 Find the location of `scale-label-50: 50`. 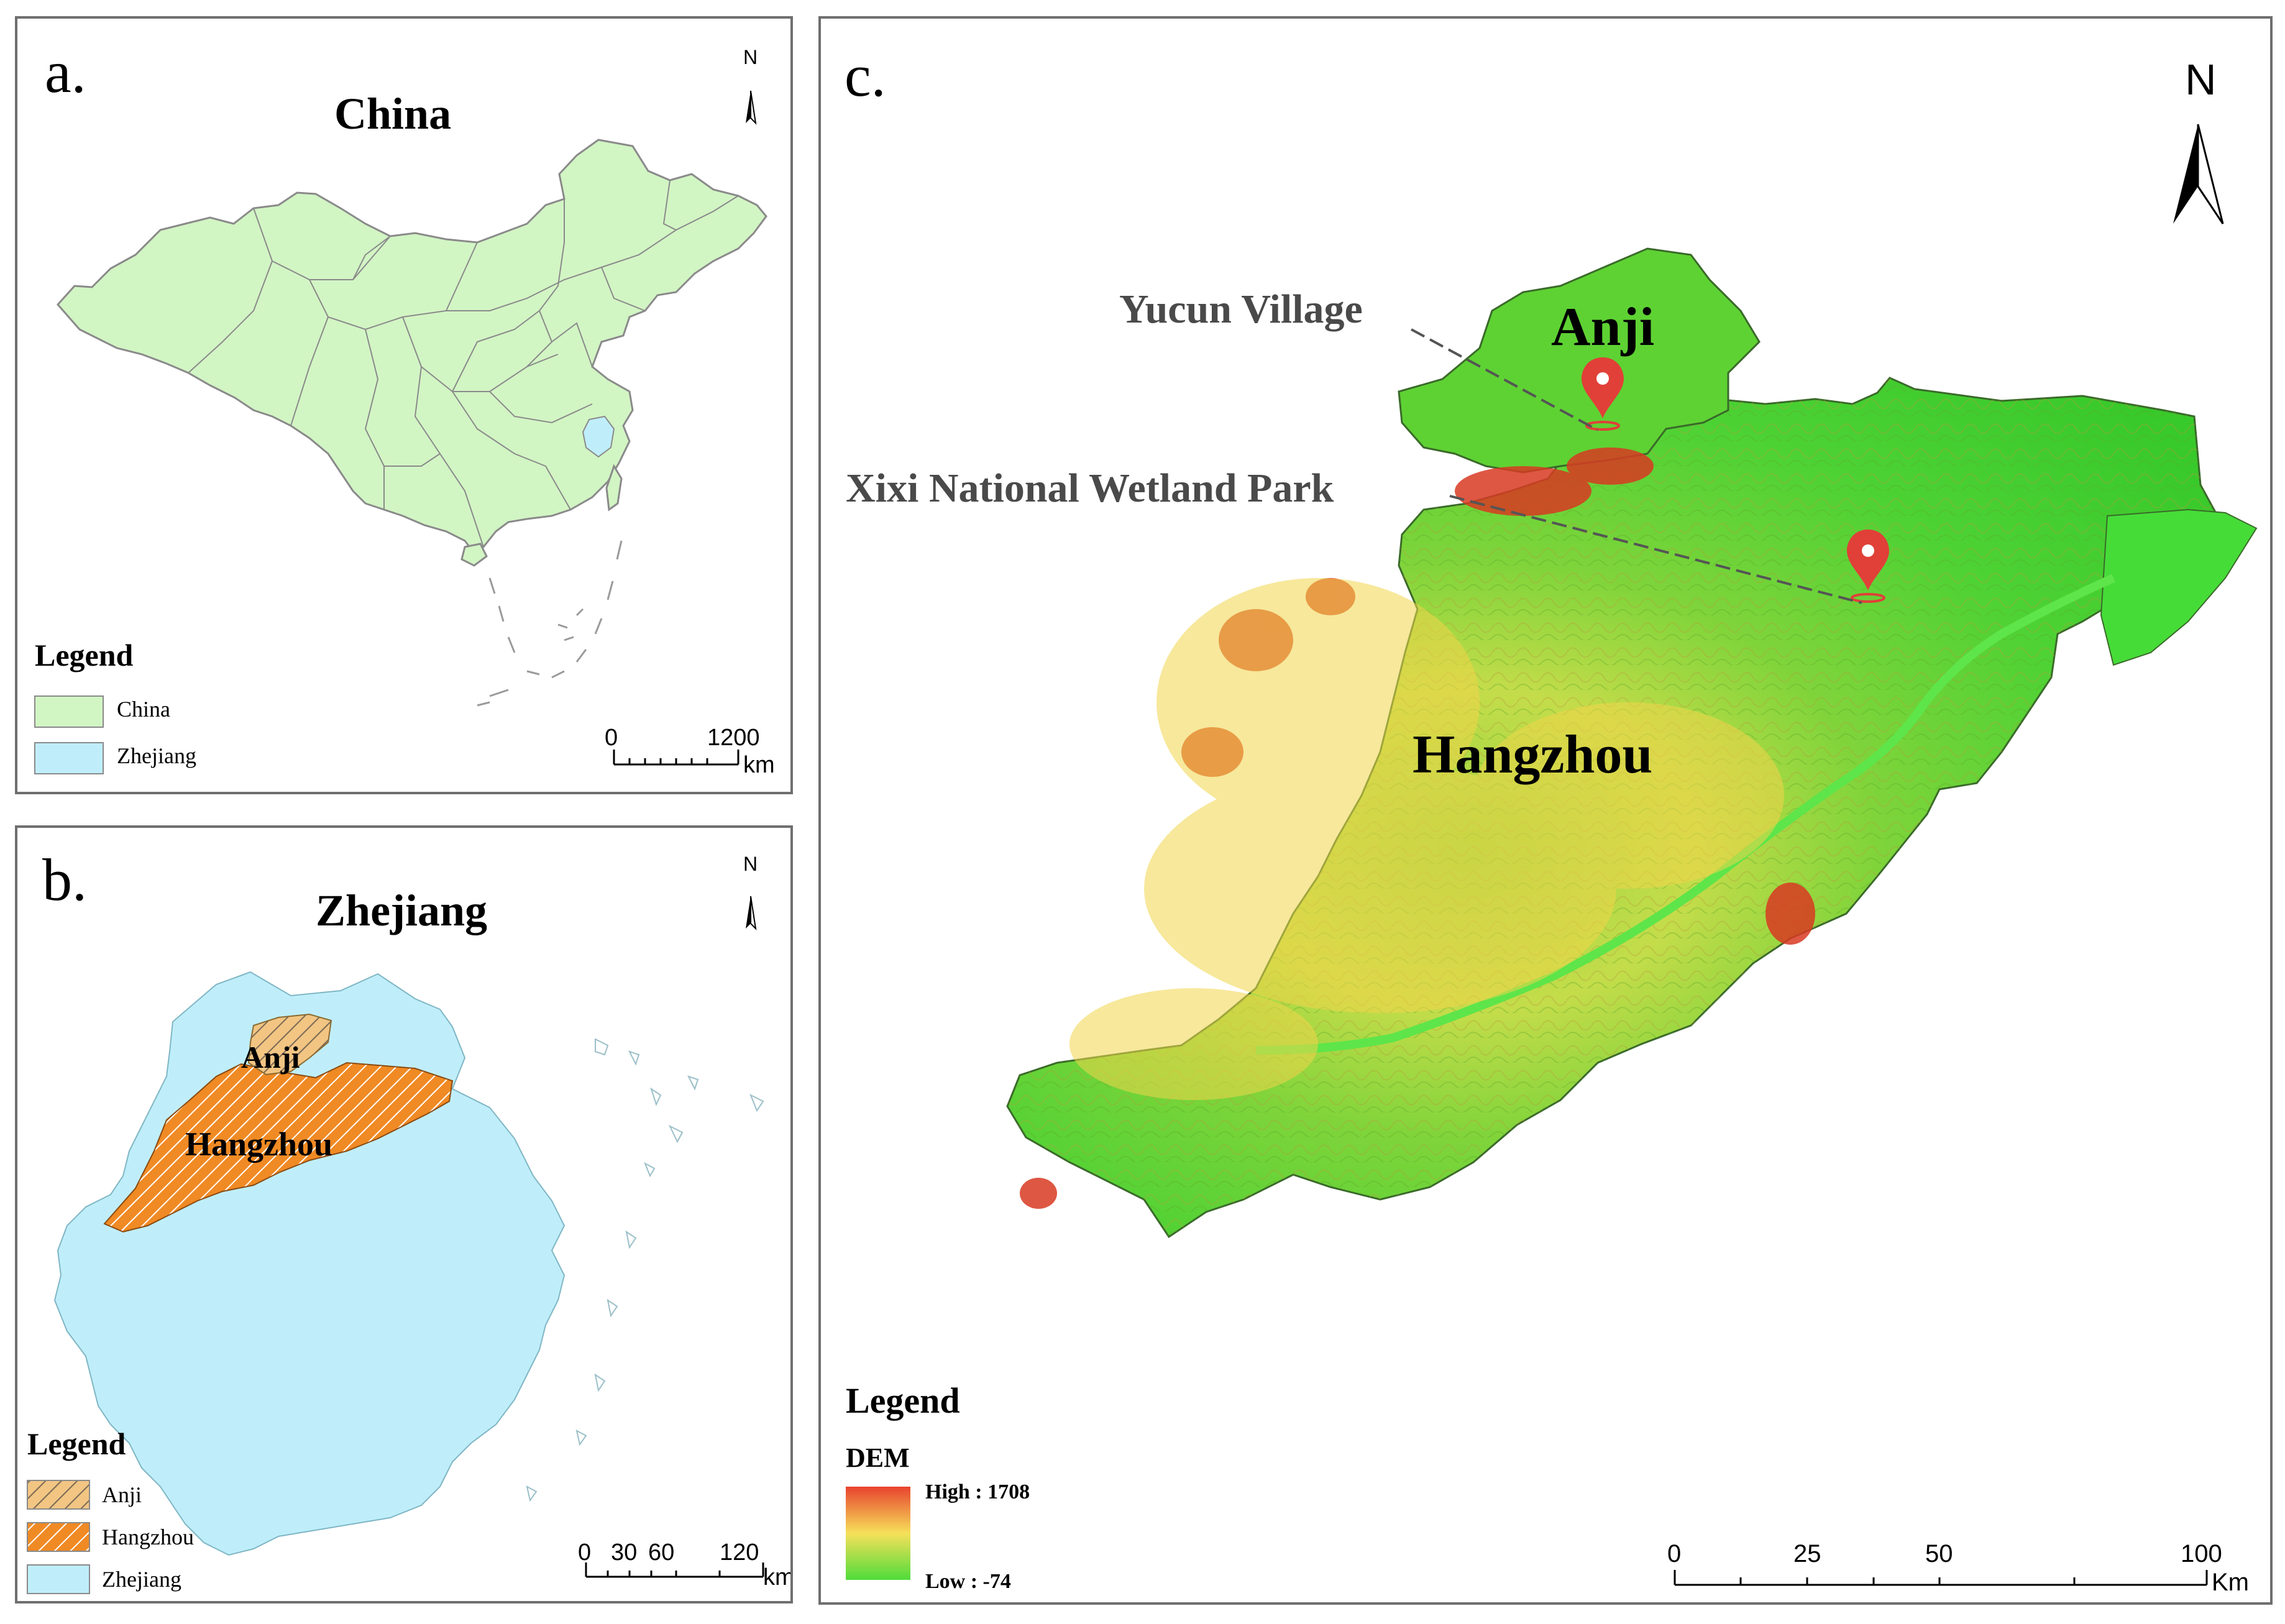

scale-label-50: 50 is located at coordinates (1939, 1553).